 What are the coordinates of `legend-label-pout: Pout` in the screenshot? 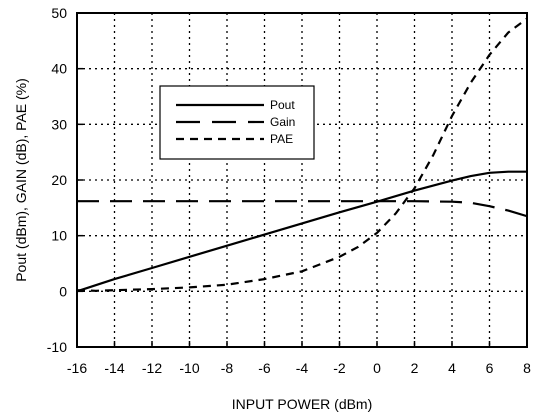 It's located at (282, 105).